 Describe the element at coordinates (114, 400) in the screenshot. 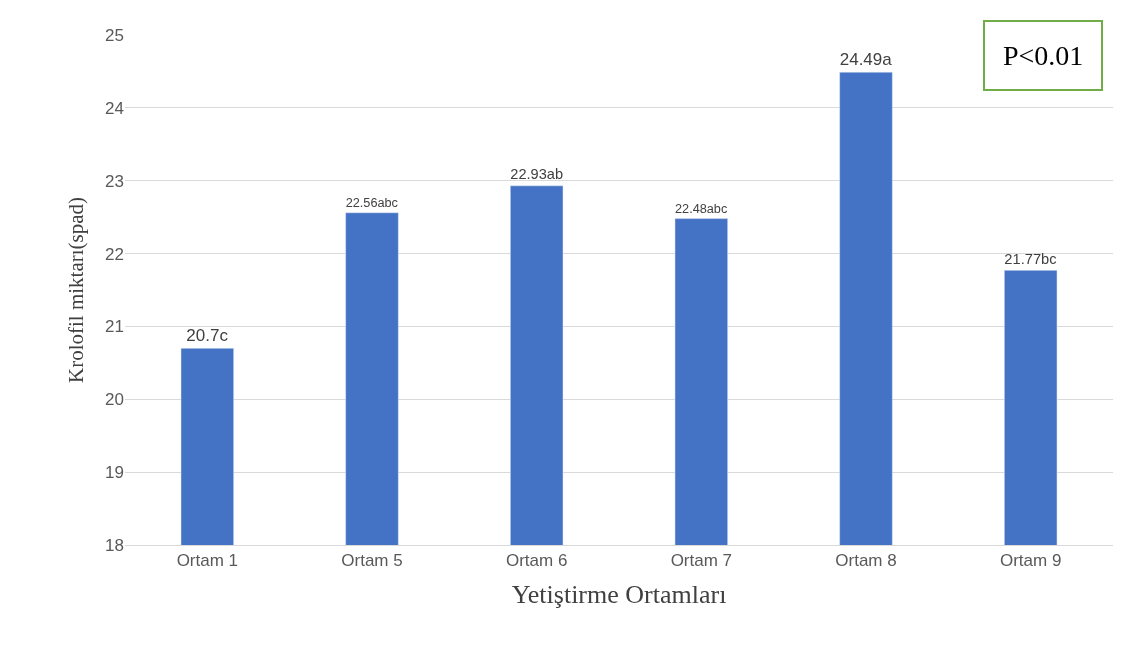

I see `y-tick-label: 20` at that location.